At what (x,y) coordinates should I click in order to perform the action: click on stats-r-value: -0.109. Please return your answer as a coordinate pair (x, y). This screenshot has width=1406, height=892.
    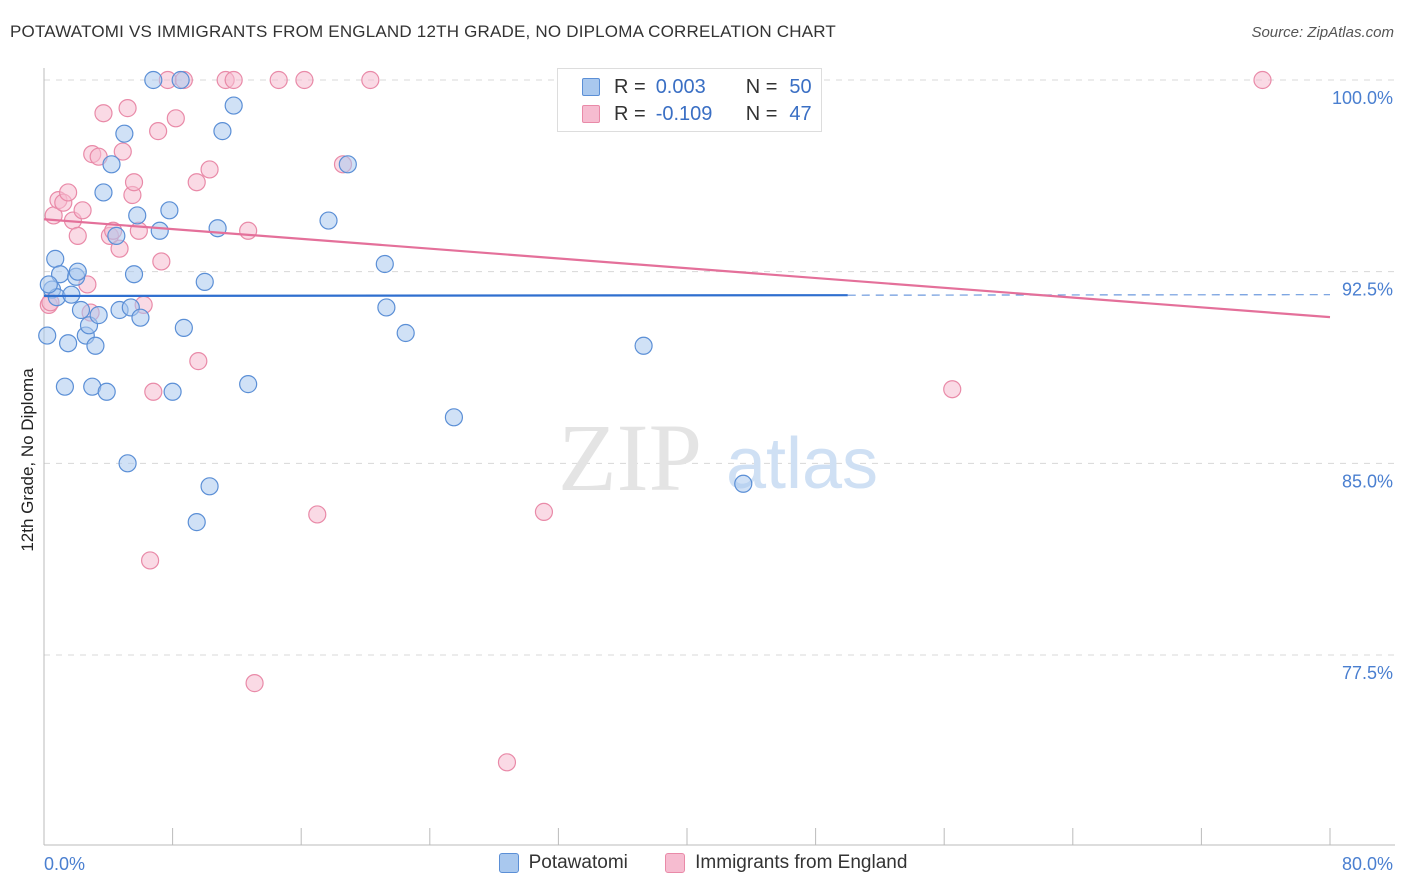
    Looking at the image, I should click on (684, 113).